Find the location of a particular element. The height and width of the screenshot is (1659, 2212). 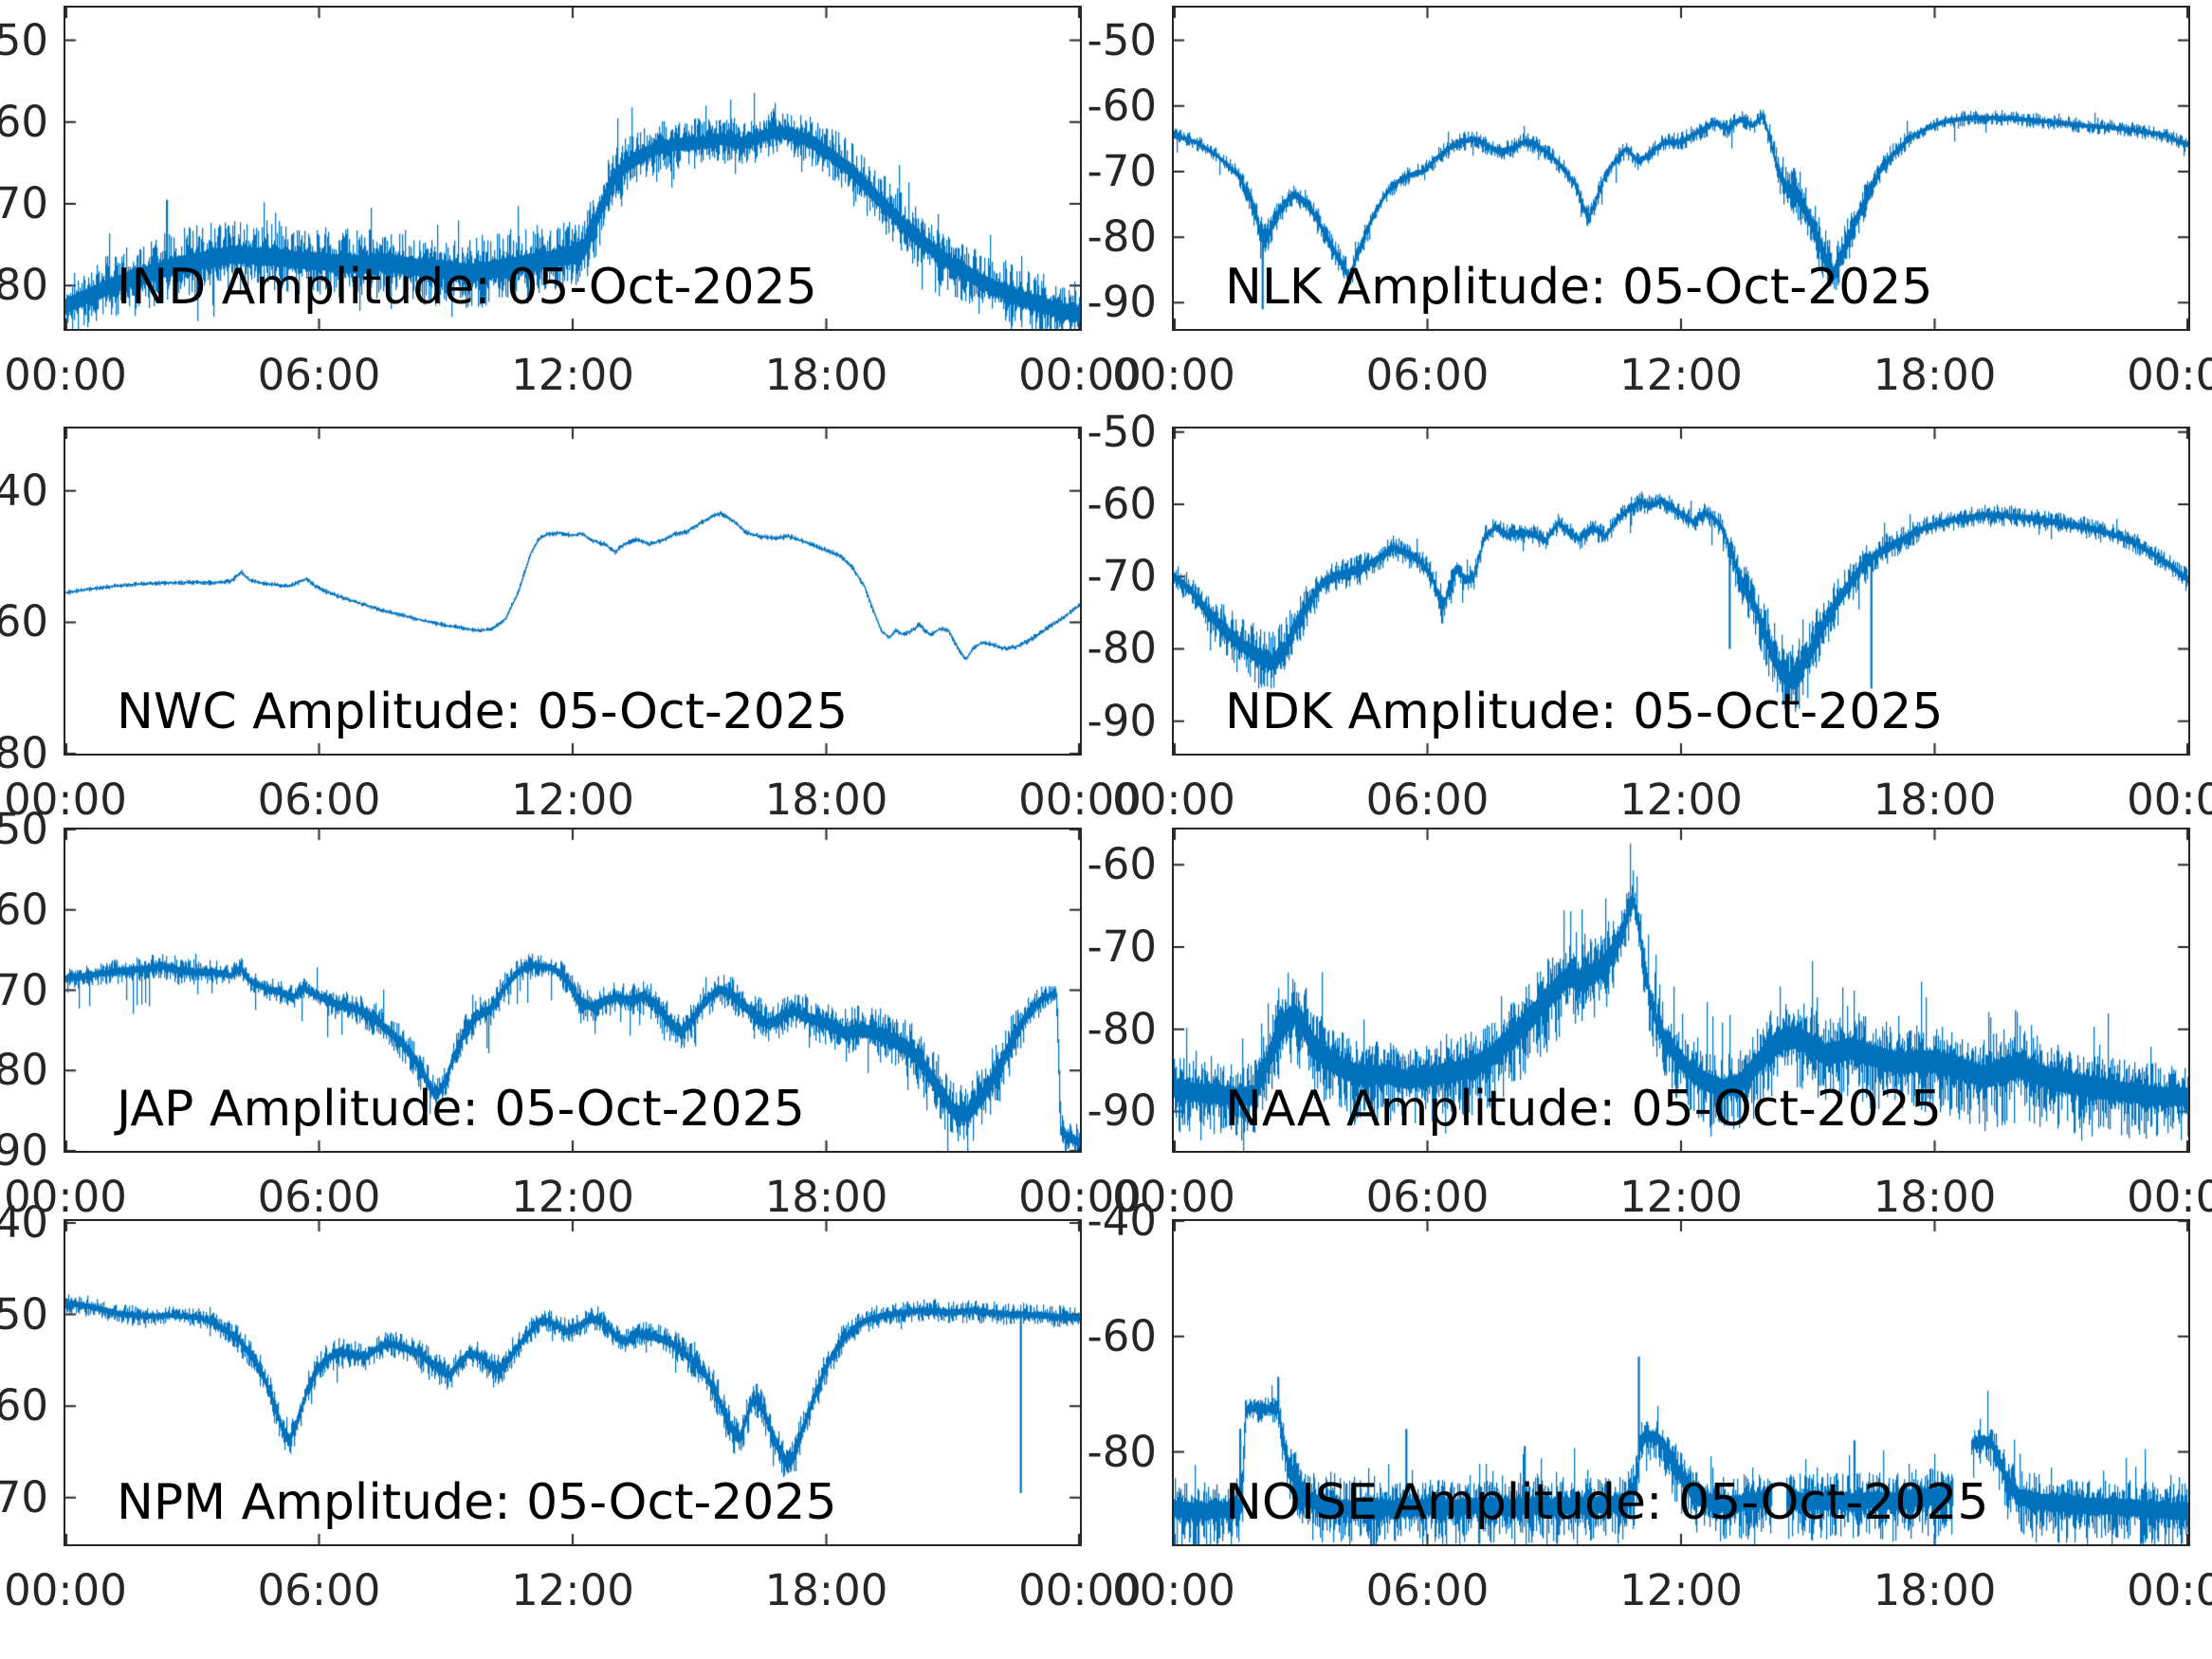

x-tick-label-ind-2: 12:00 is located at coordinates (572, 375).